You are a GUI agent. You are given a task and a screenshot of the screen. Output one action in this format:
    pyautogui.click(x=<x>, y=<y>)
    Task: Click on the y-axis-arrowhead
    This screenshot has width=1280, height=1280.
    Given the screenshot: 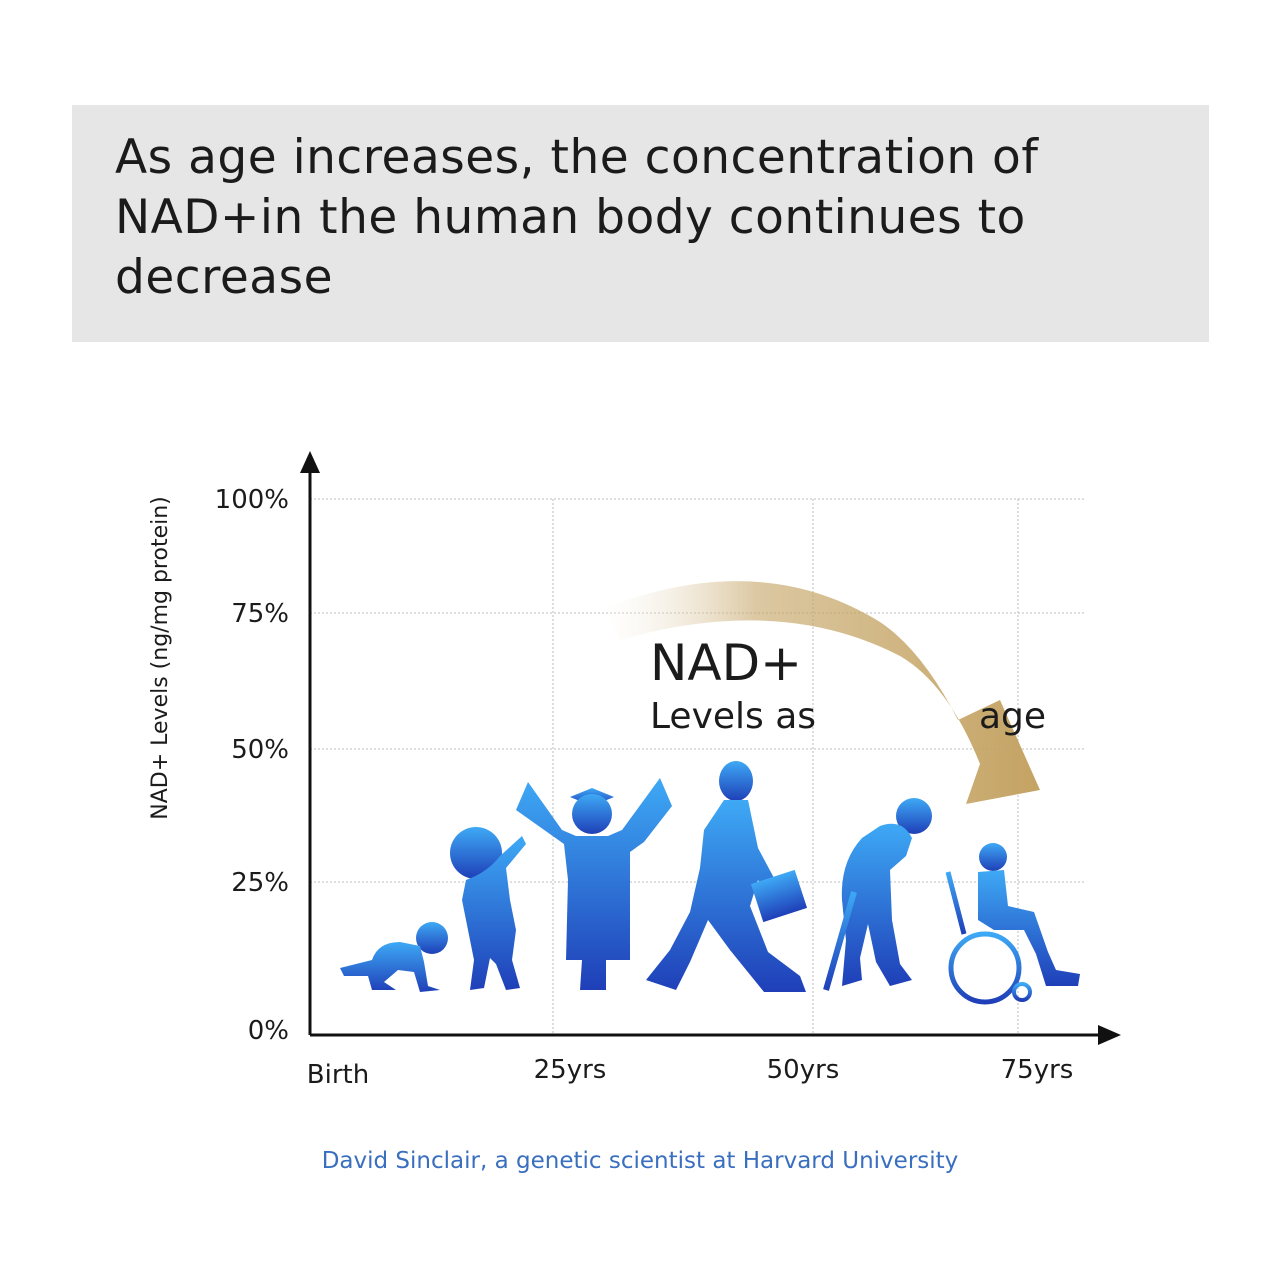 What is the action you would take?
    pyautogui.click(x=310, y=462)
    